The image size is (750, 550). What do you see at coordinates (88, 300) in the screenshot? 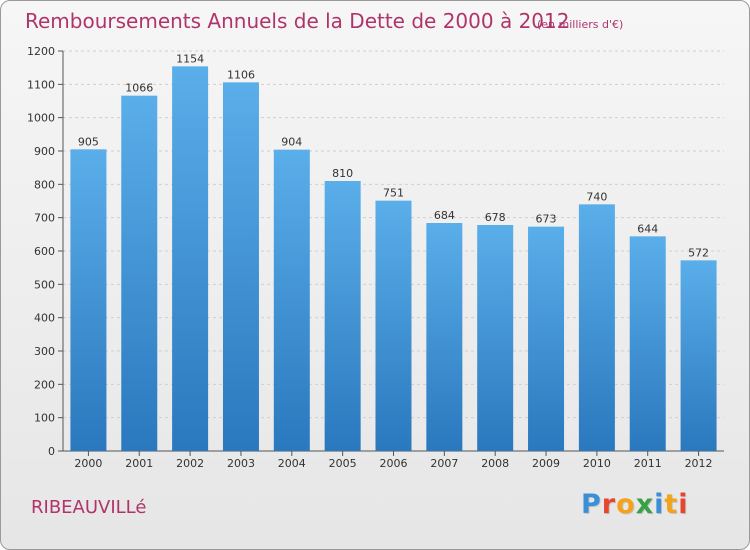
I see `bar-2000` at bounding box center [88, 300].